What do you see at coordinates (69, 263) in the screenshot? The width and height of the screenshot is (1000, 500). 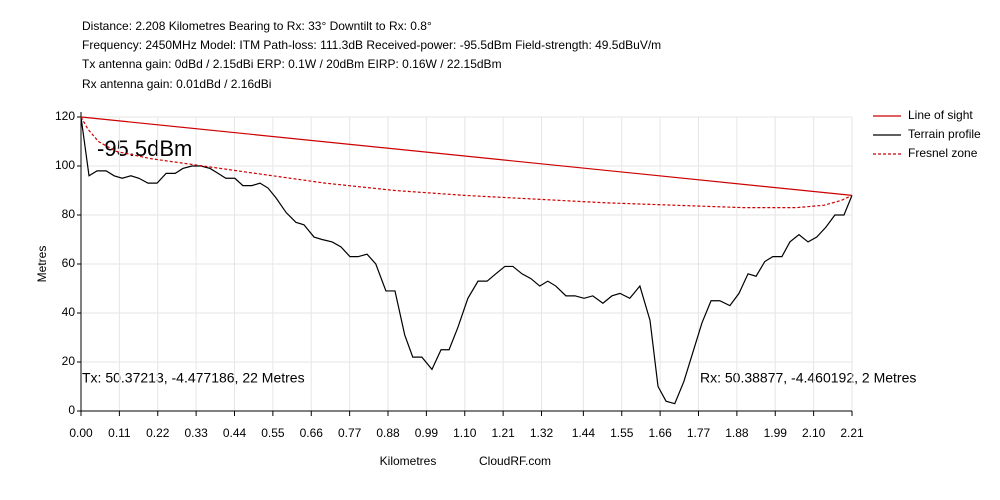 I see `y-tick-label: 60` at bounding box center [69, 263].